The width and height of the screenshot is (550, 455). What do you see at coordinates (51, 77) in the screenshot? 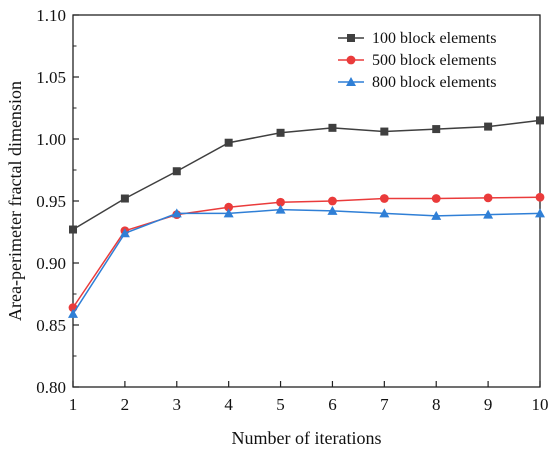
I see `y-tick-label: 1.05` at bounding box center [51, 77].